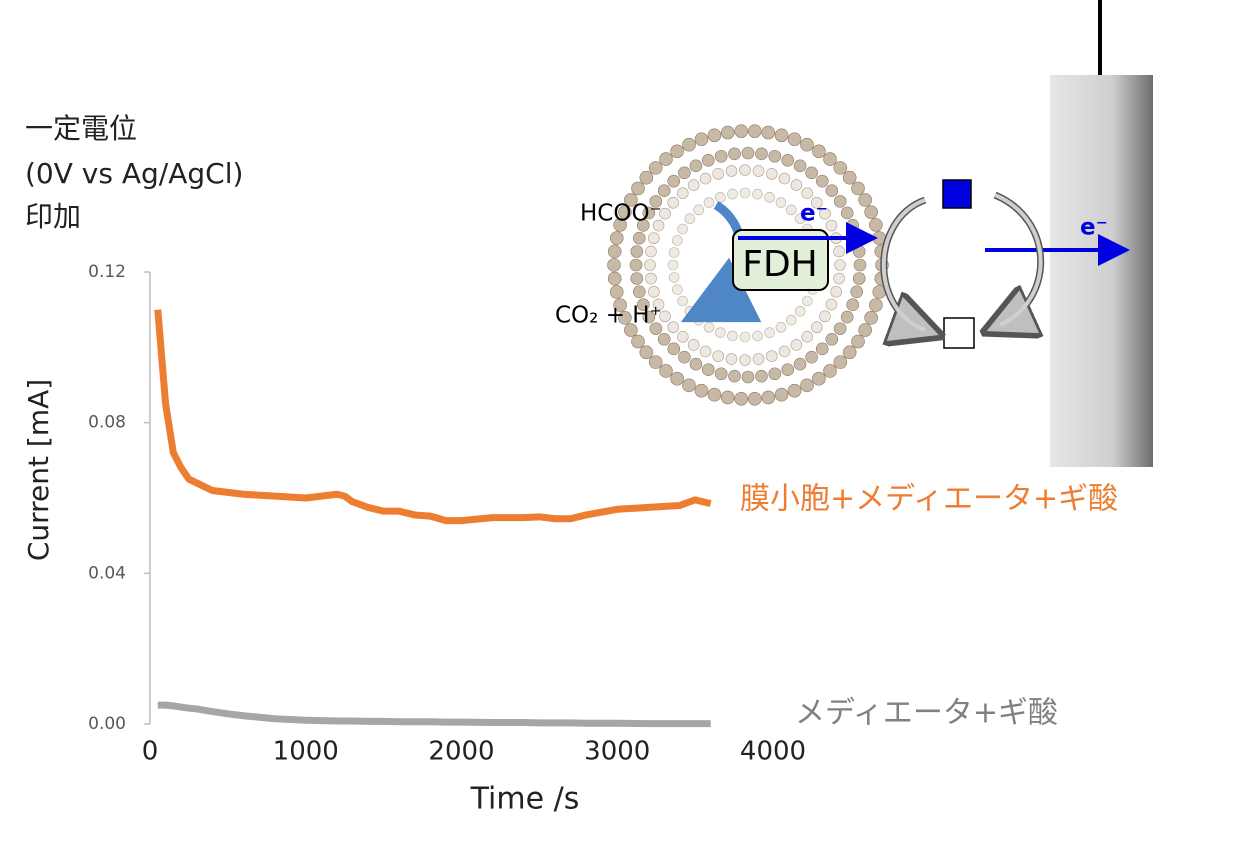 The width and height of the screenshot is (1234, 848). I want to click on y-tick-label: 0.04, so click(107, 573).